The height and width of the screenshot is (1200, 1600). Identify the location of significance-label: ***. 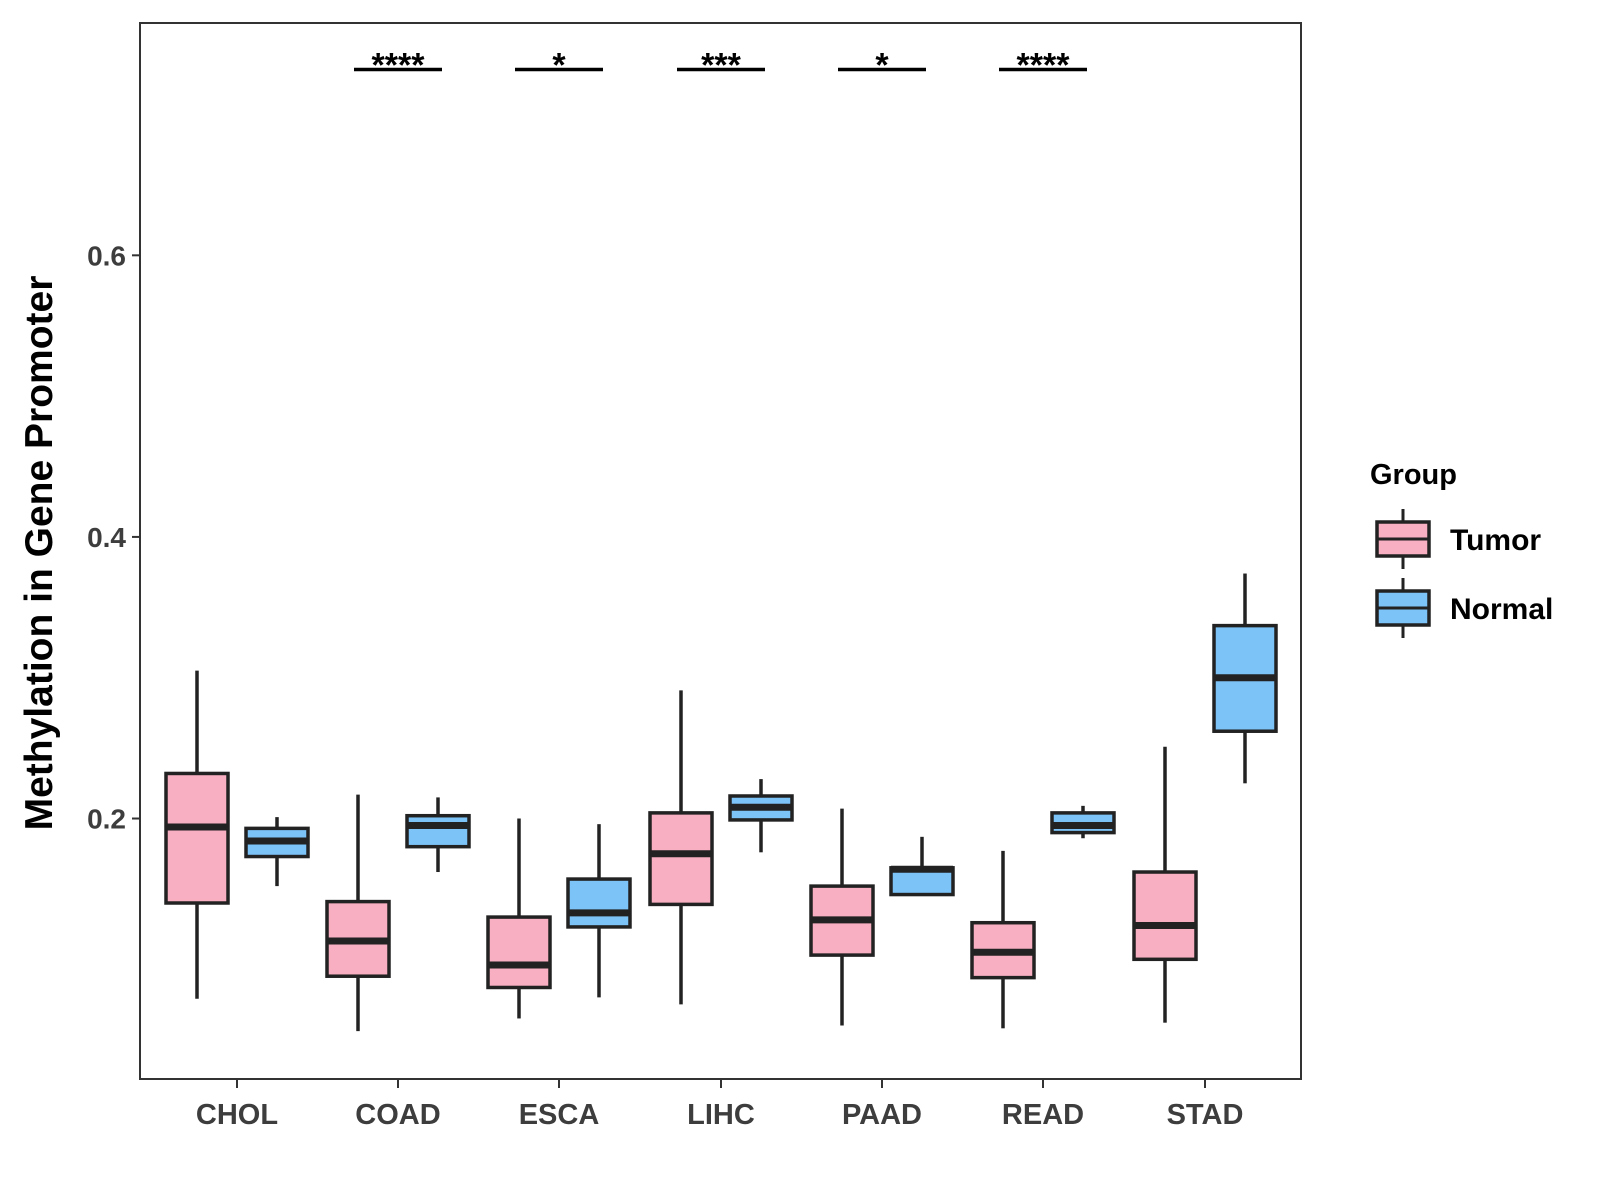
(721, 65).